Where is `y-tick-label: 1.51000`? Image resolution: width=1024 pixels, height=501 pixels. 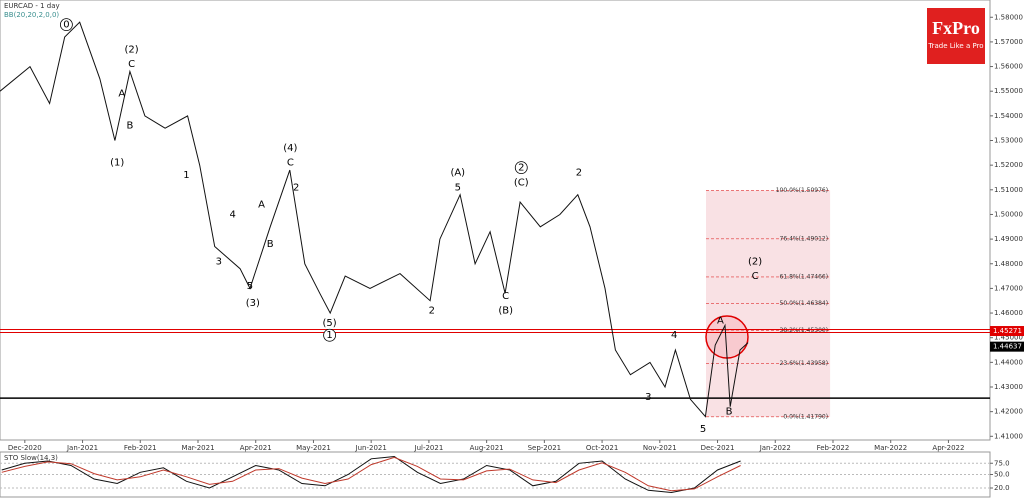 y-tick-label: 1.51000 is located at coordinates (1008, 190).